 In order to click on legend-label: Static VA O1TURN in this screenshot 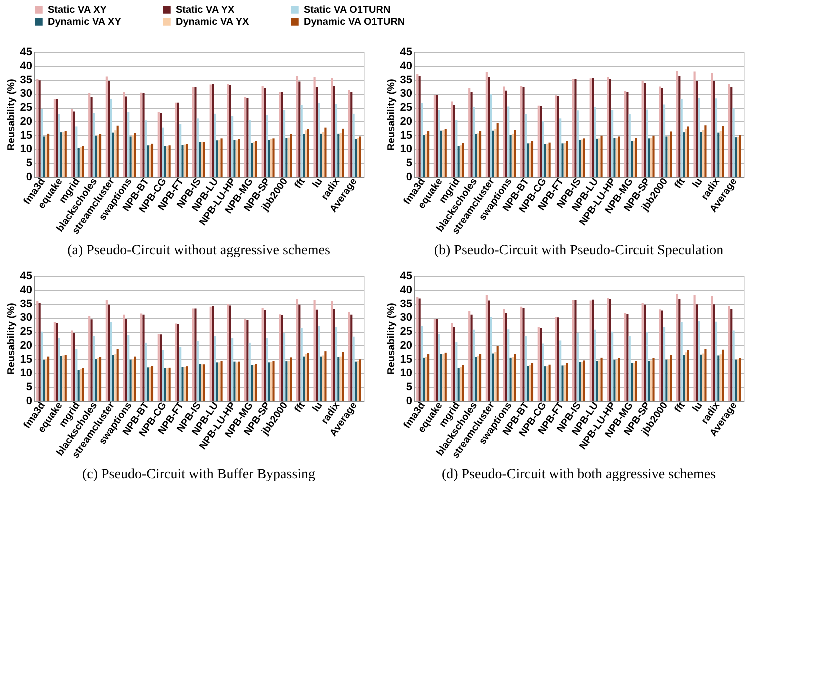, I will do `click(347, 10)`.